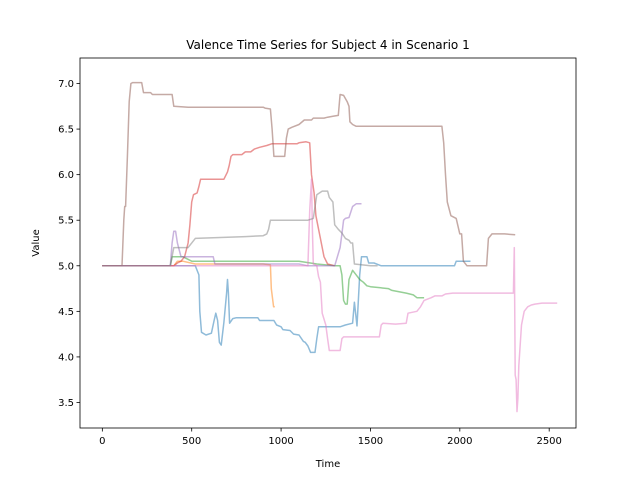 The image size is (640, 480). Describe the element at coordinates (370, 441) in the screenshot. I see `x-tick-label: 1500` at that location.